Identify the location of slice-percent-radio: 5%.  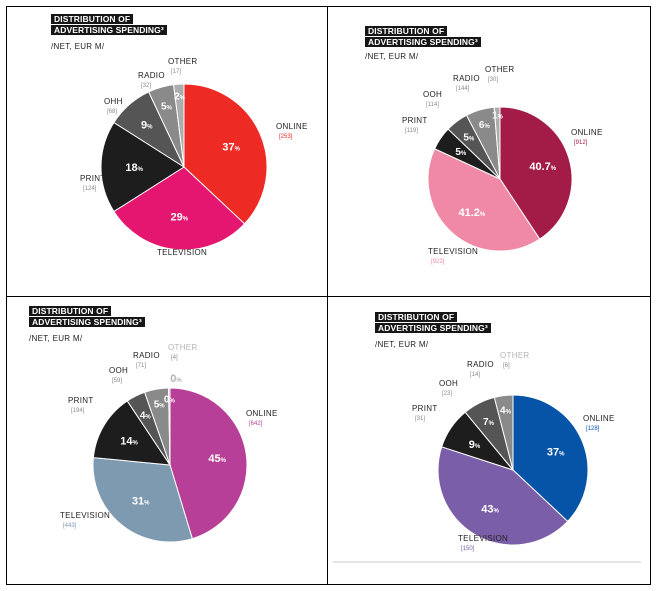
(160, 404).